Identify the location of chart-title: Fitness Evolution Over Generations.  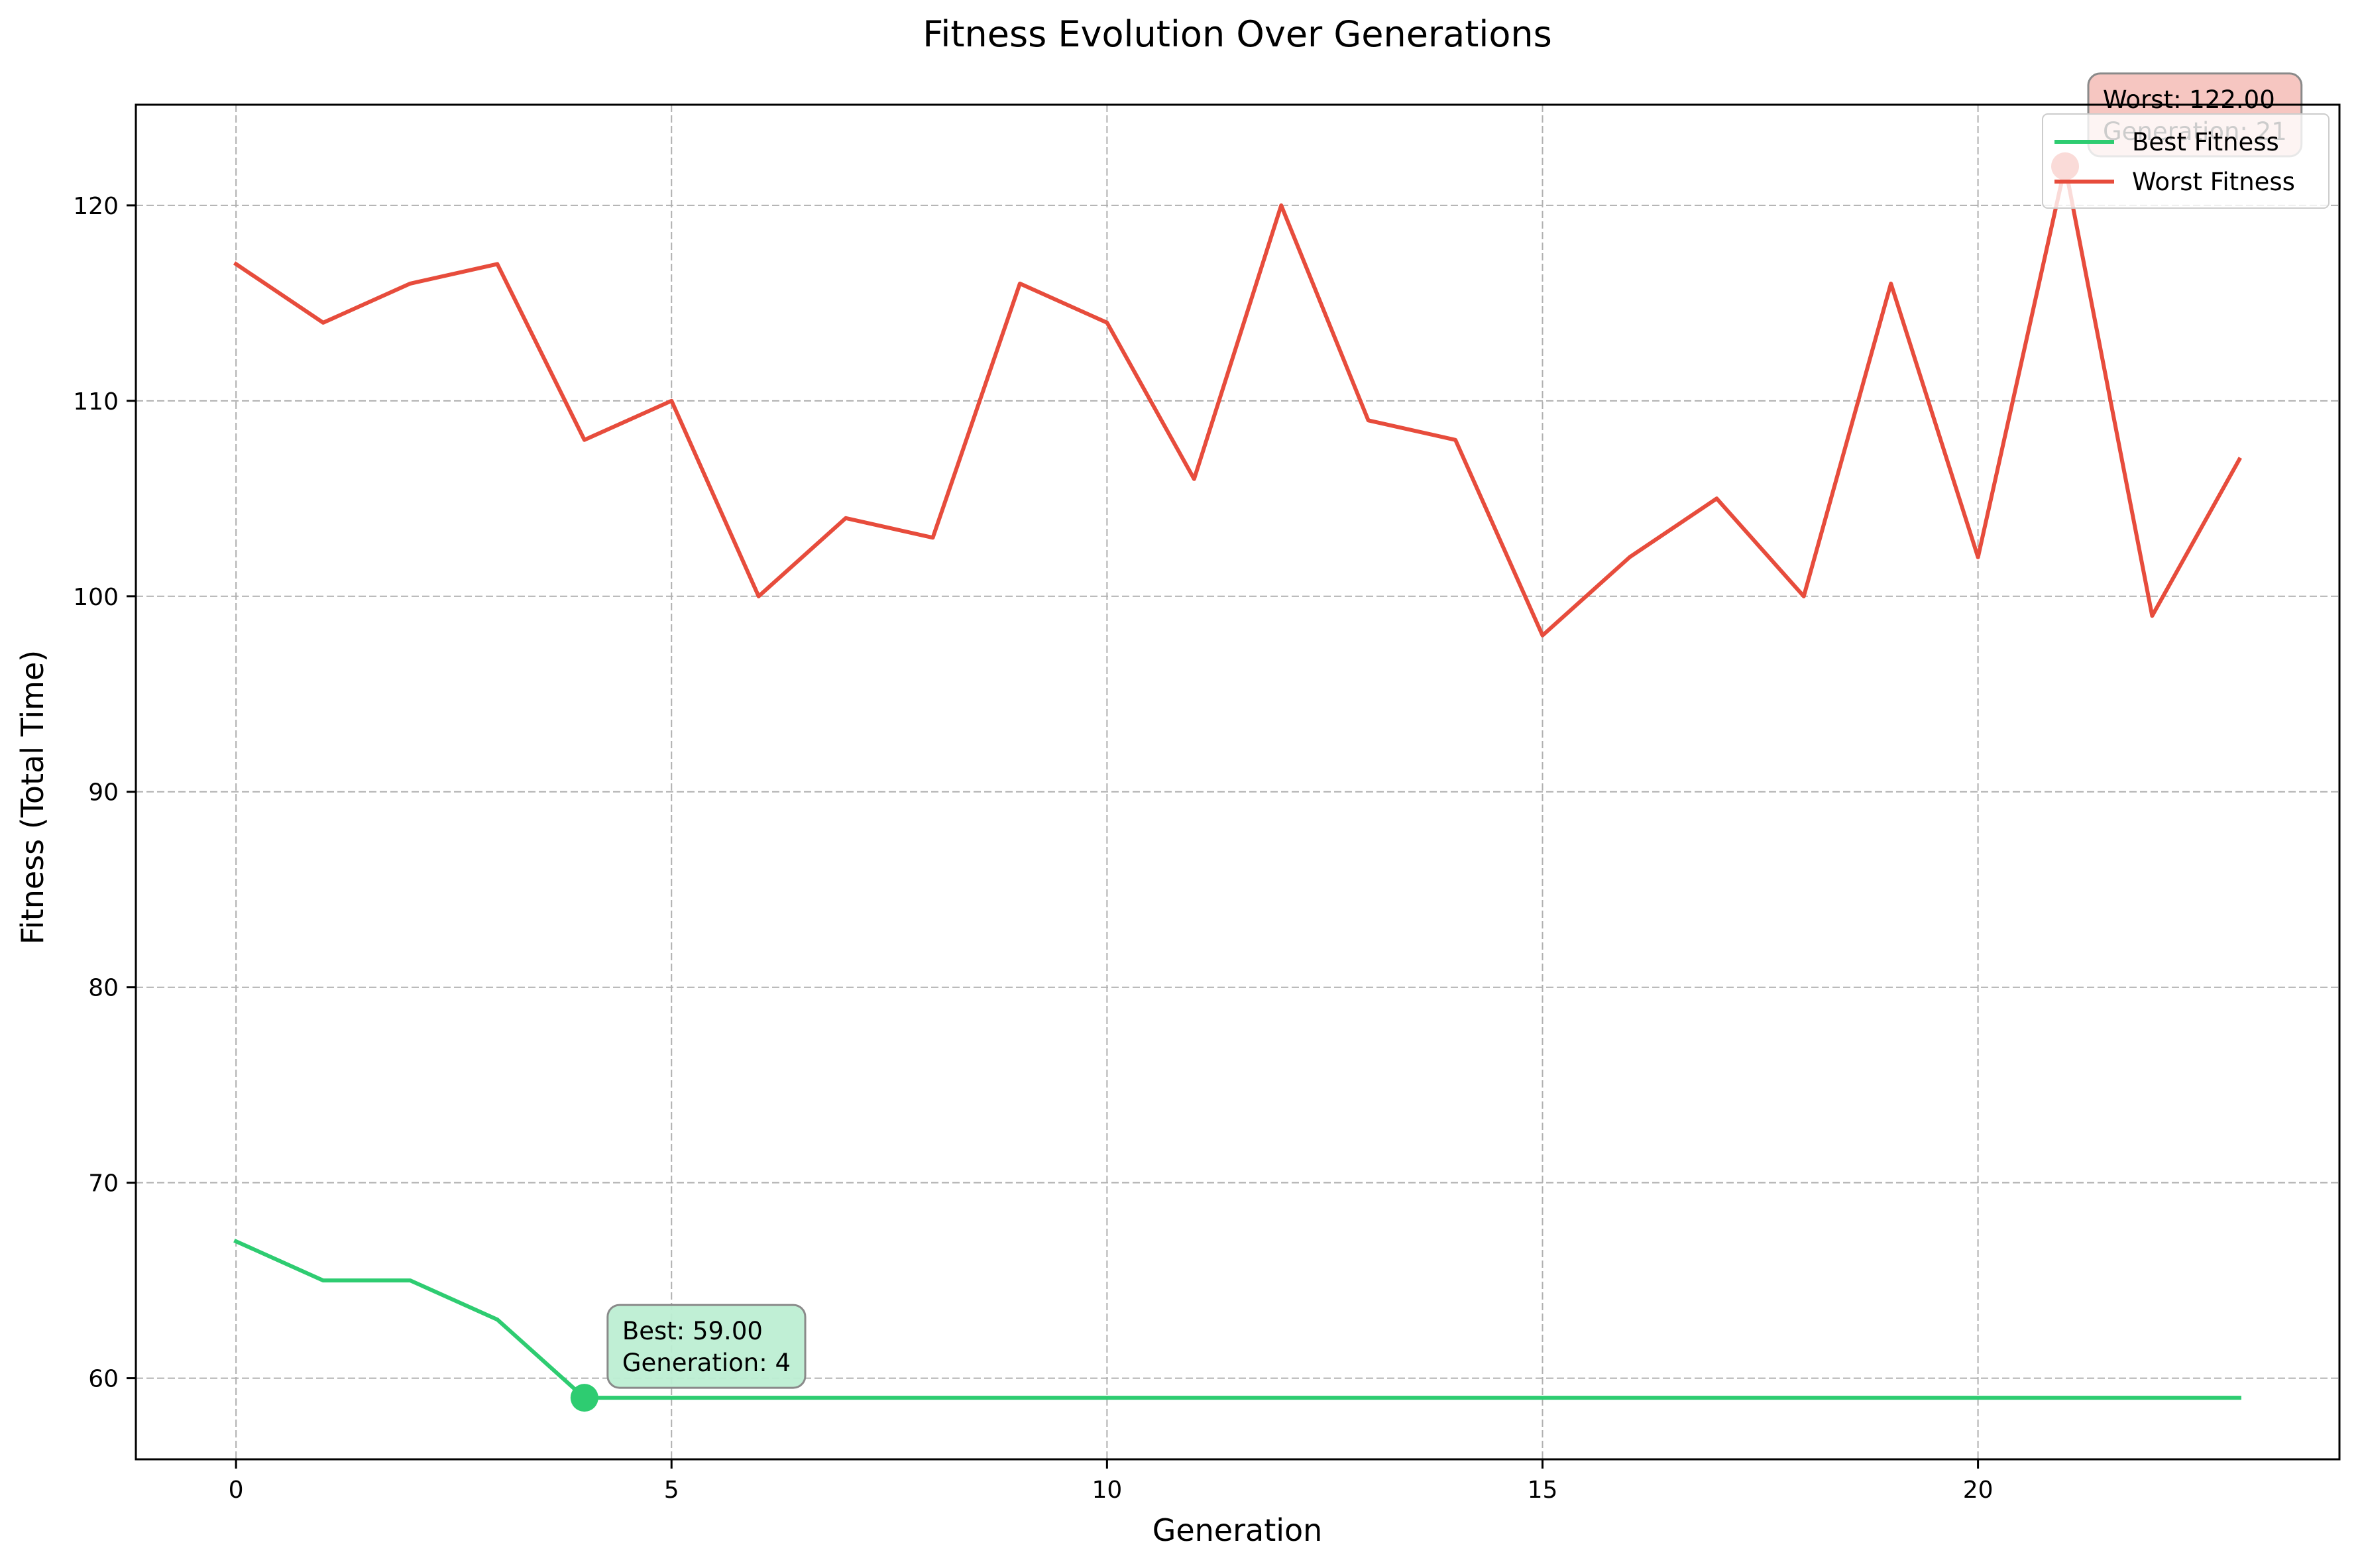
(1238, 34).